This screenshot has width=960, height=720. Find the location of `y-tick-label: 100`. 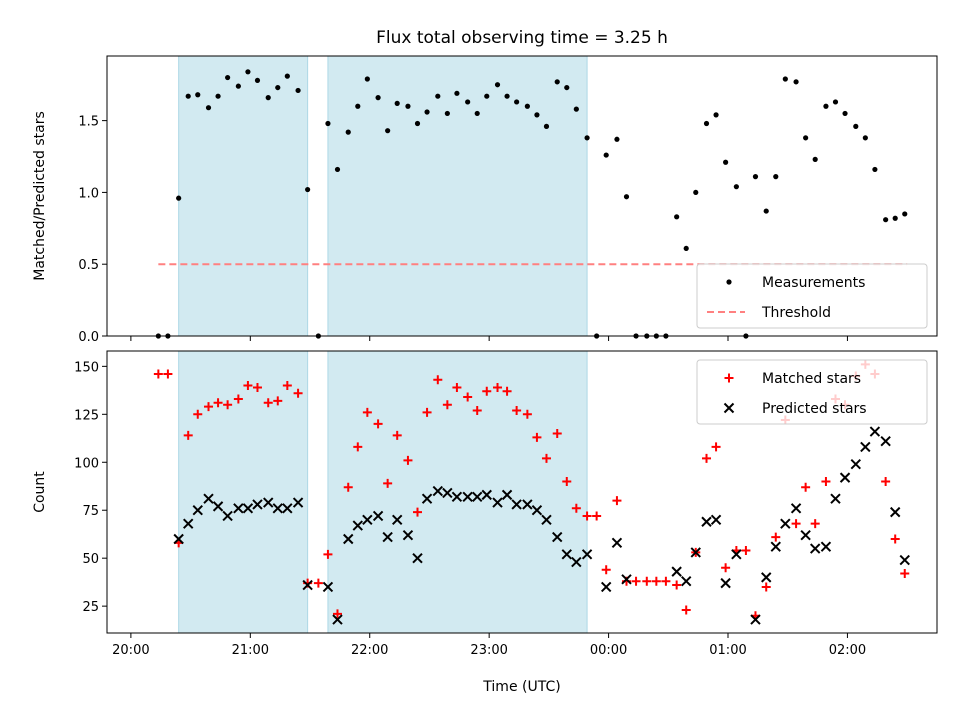

y-tick-label: 100 is located at coordinates (86, 463).